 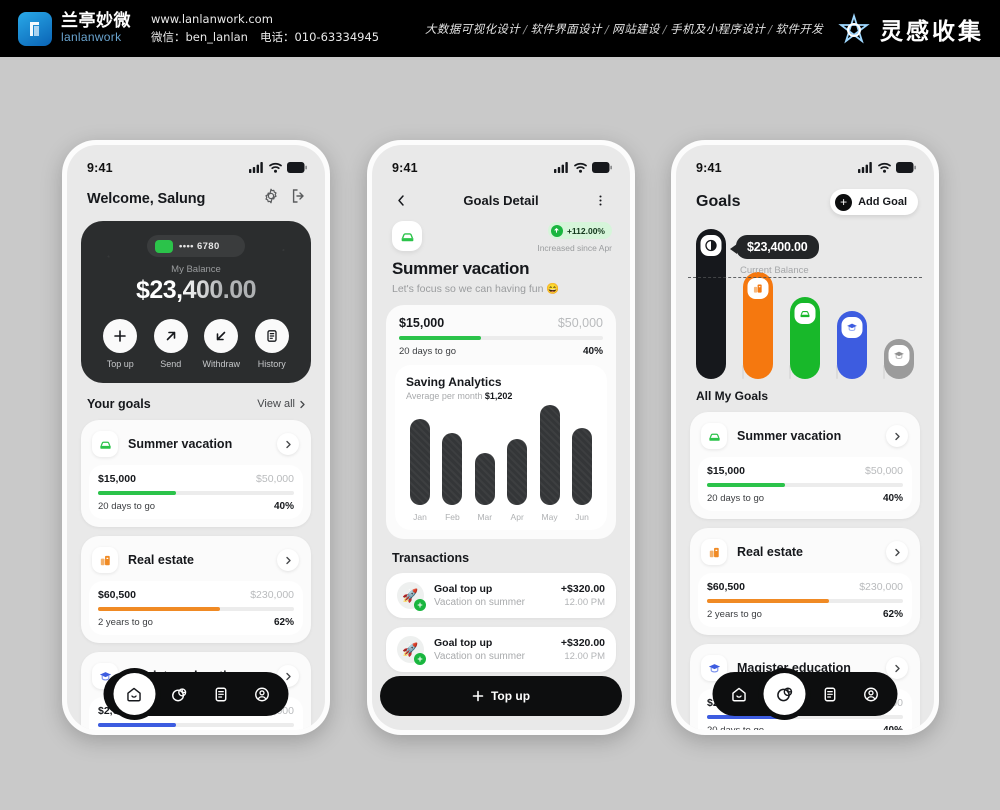 I want to click on balance-actions: Top up Send Withdraw, so click(x=196, y=344).